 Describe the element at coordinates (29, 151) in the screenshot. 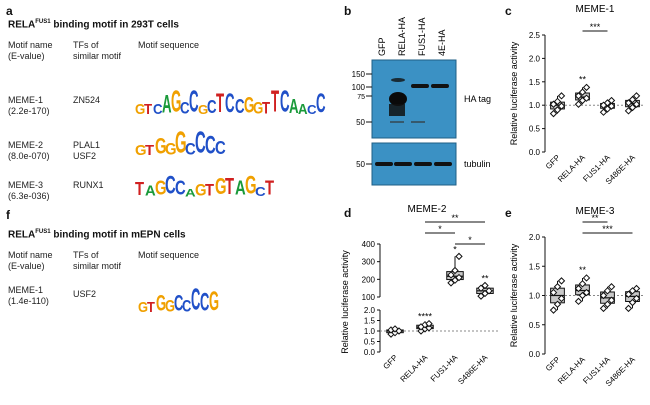

I see `motif-row-2-name: MEME-2 (8.0e-070)` at that location.